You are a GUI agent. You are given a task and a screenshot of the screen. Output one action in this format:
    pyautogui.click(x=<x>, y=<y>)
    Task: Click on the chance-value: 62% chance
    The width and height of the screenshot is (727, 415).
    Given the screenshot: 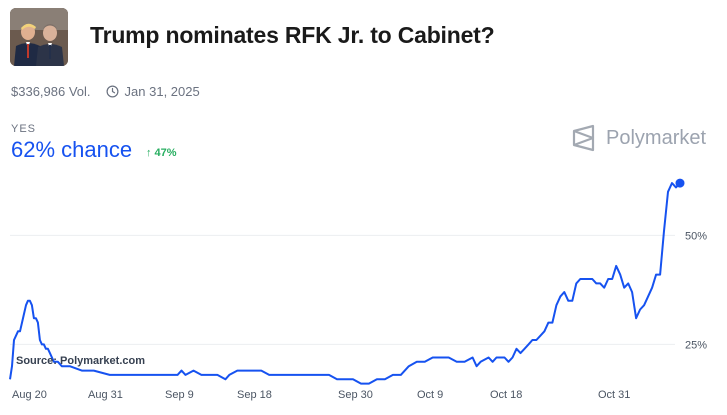 What is the action you would take?
    pyautogui.click(x=72, y=149)
    